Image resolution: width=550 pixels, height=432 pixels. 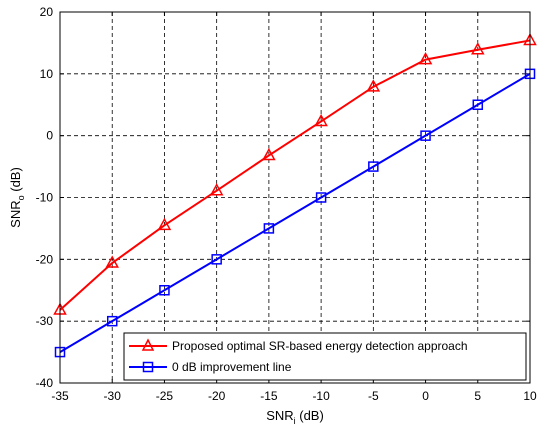 What do you see at coordinates (148, 344) in the screenshot?
I see `legend-marker-triangle` at bounding box center [148, 344].